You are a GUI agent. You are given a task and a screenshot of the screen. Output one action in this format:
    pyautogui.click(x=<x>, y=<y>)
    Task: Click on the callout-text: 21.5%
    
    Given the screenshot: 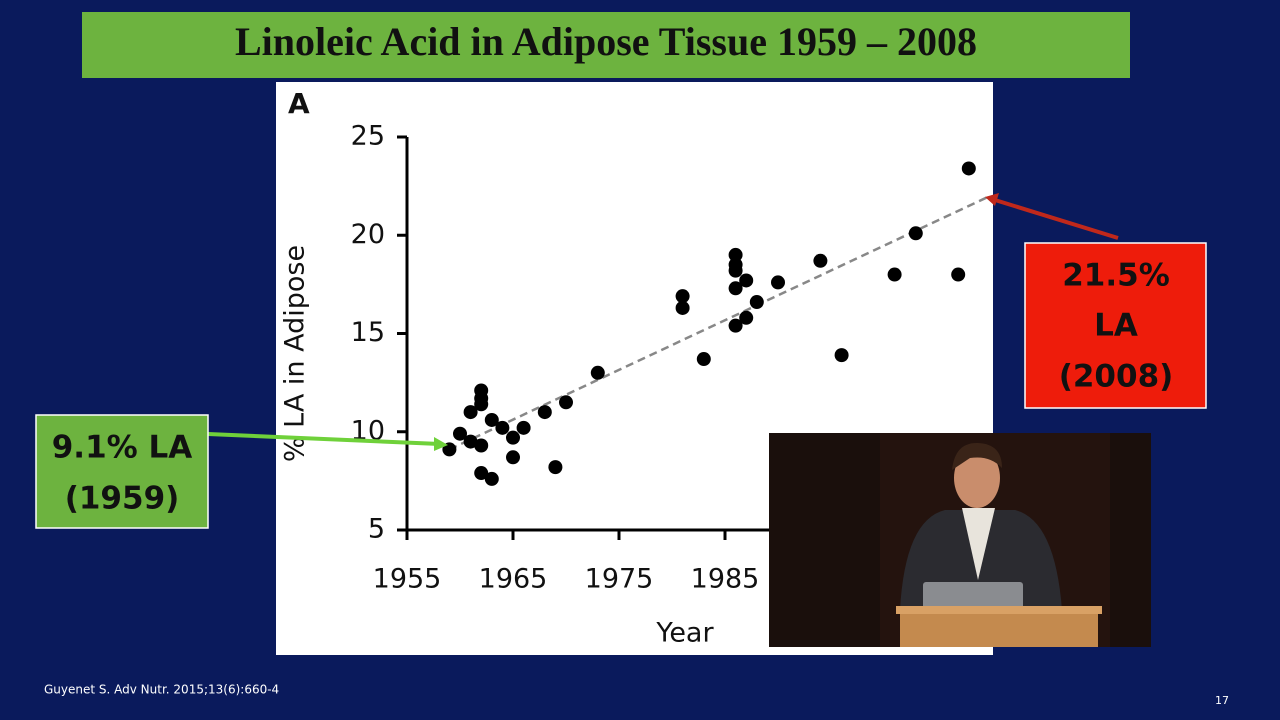 What is the action you would take?
    pyautogui.click(x=1116, y=276)
    